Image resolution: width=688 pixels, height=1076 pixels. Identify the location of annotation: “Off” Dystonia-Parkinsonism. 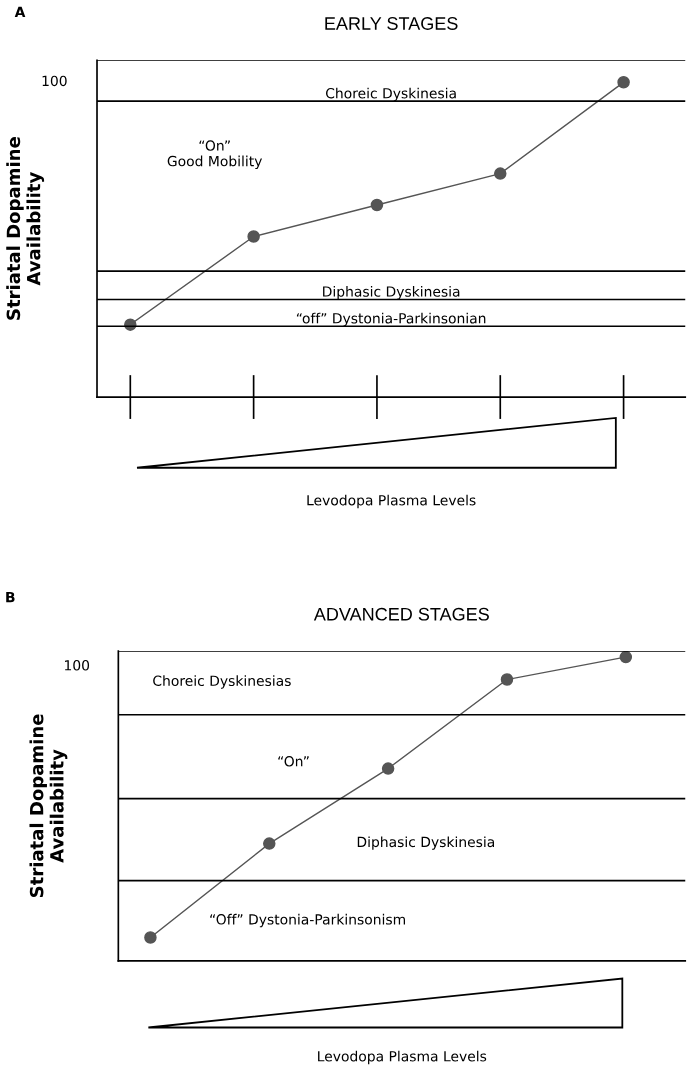
(307, 920).